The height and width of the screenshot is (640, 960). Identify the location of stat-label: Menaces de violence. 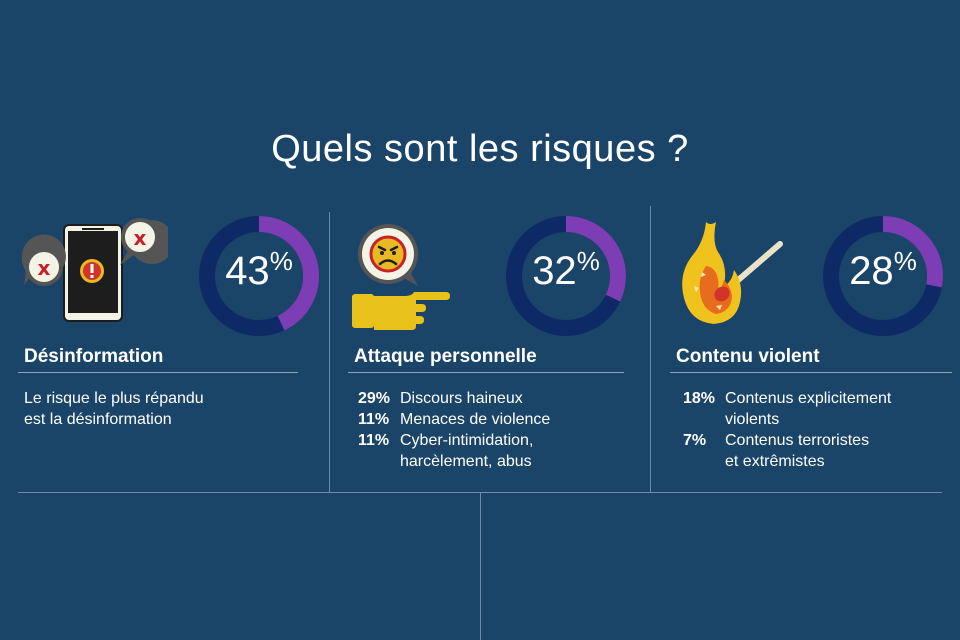
(475, 419).